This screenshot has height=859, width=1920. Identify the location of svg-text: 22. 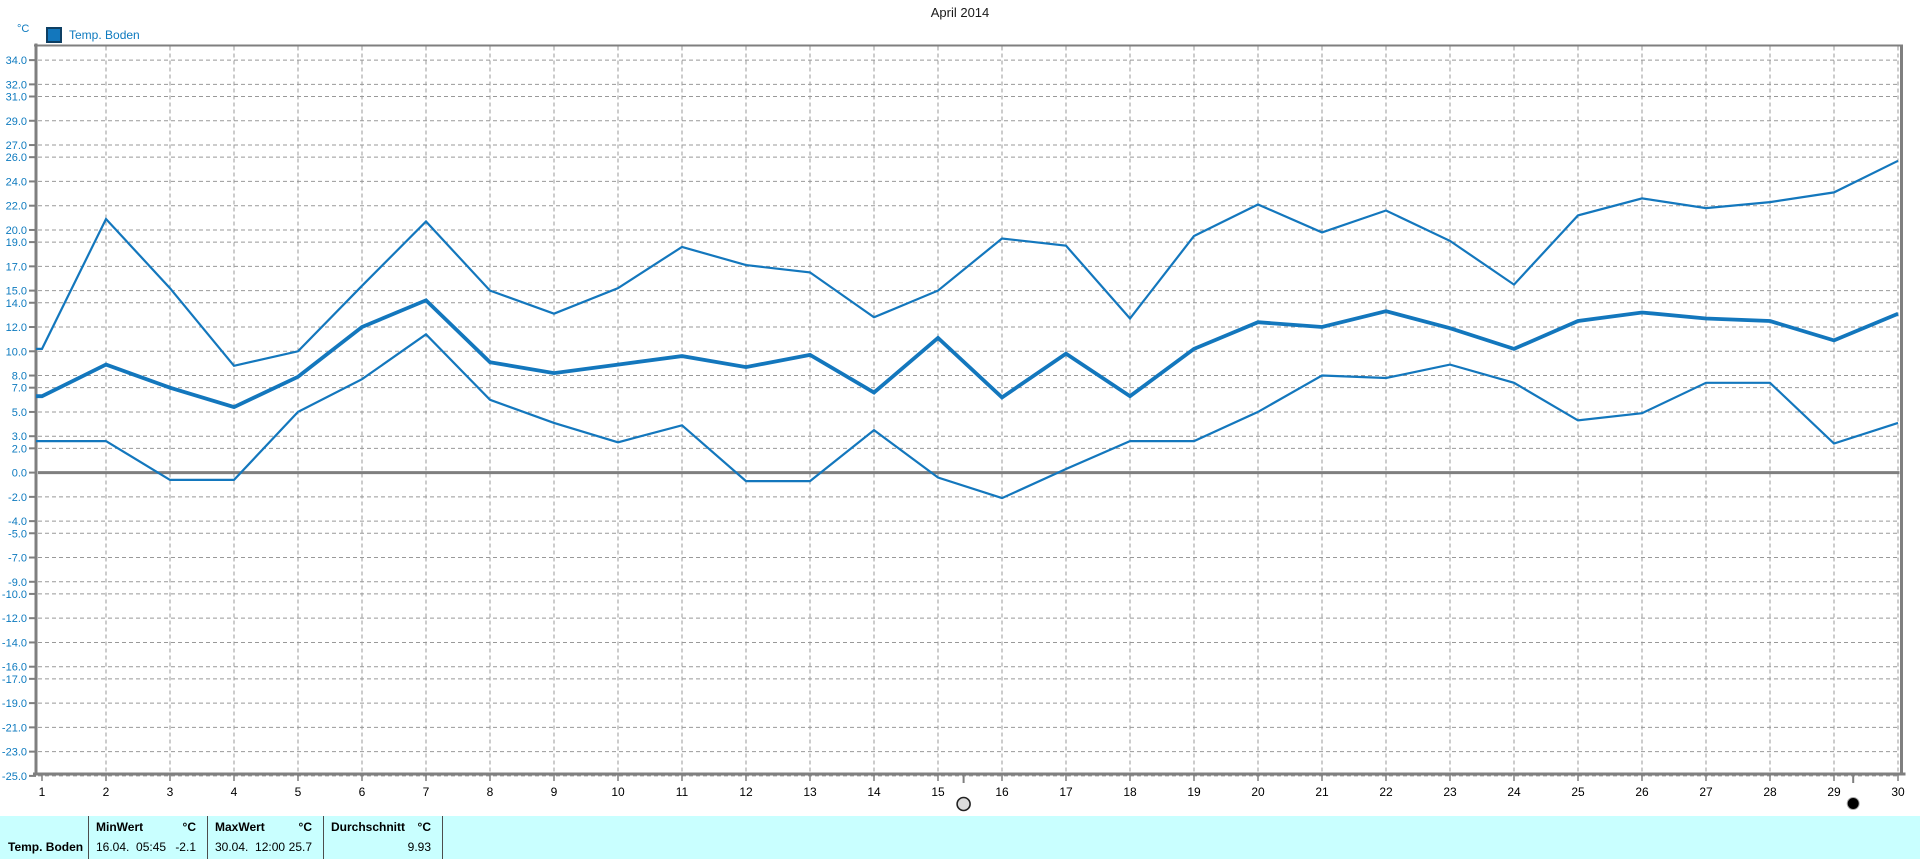
(1386, 792).